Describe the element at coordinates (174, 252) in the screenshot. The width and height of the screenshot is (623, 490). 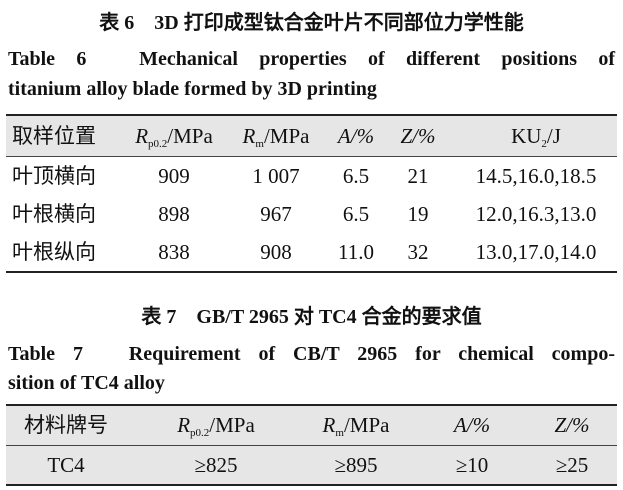
I see `cell: 838` at that location.